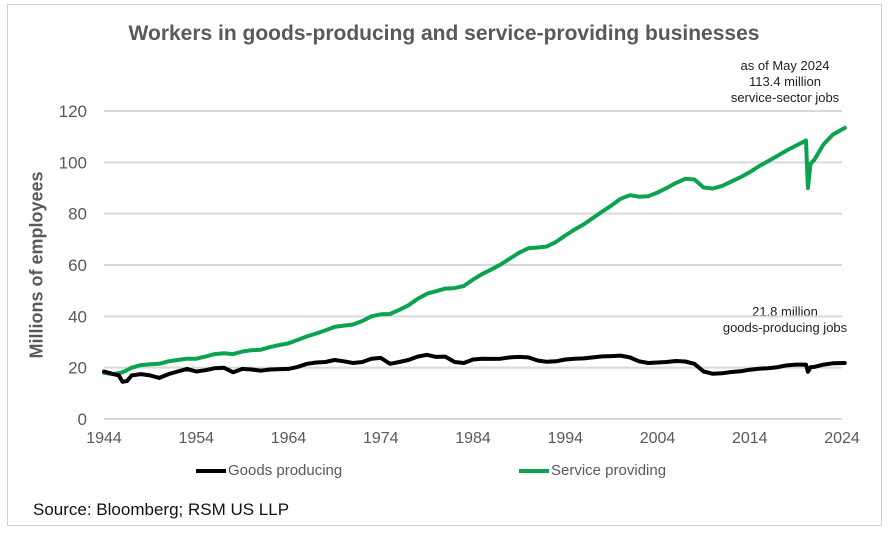  I want to click on x-tick-label: 1964, so click(289, 438).